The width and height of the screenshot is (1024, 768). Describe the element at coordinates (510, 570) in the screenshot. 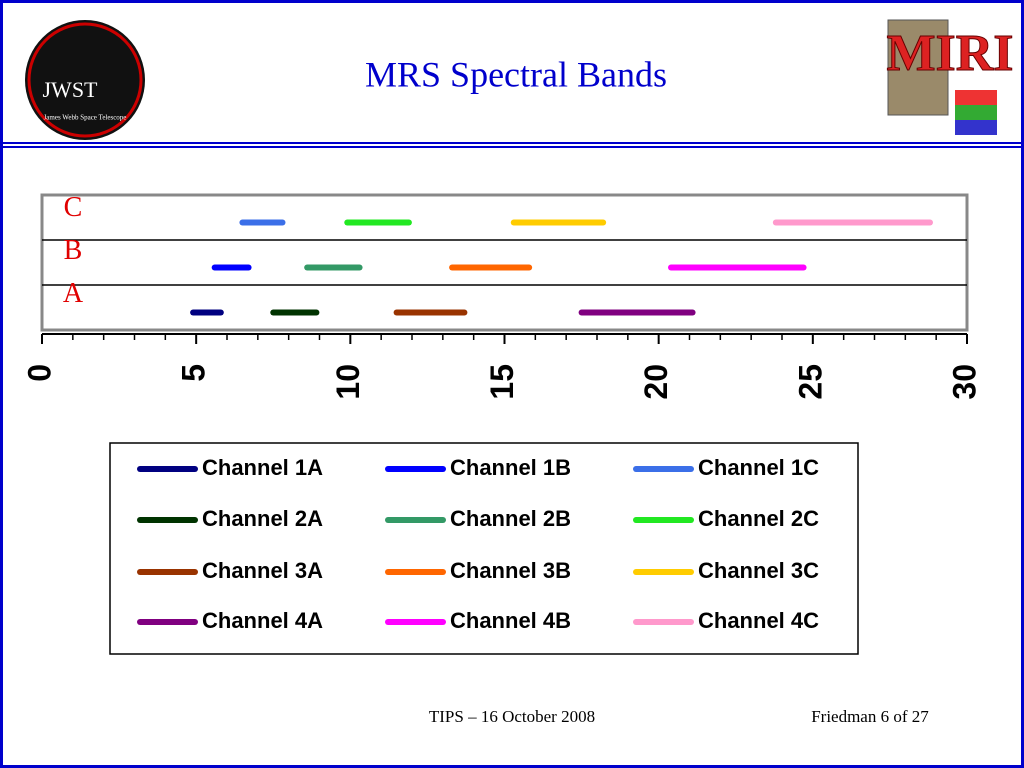

I see `legend-label: Channel 3B` at that location.